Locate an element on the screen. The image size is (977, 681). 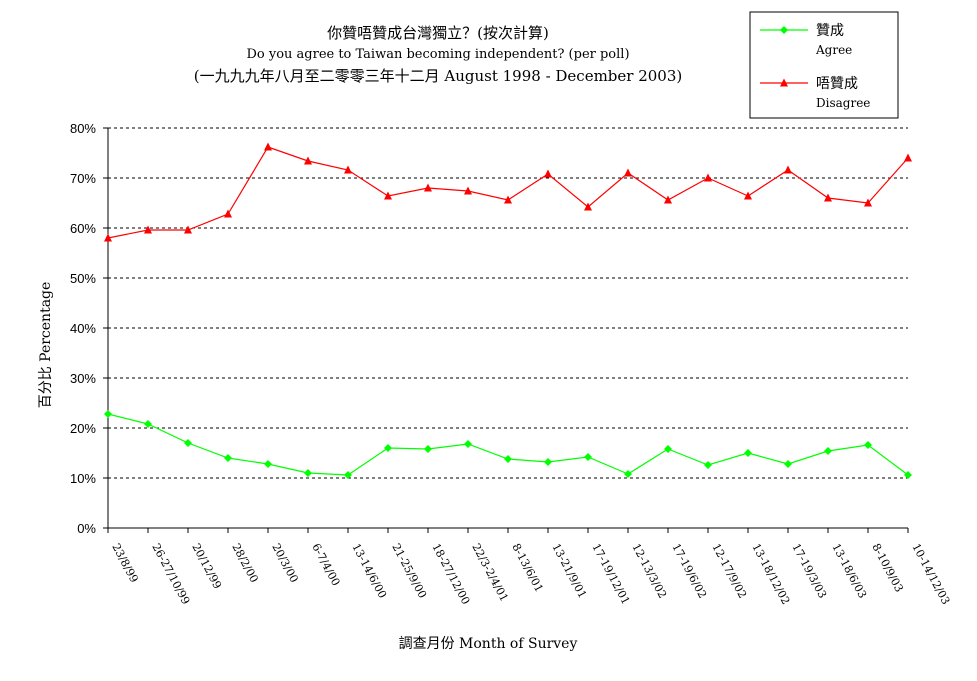
x-tick-label: 8-10/9/03 is located at coordinates (887, 567).